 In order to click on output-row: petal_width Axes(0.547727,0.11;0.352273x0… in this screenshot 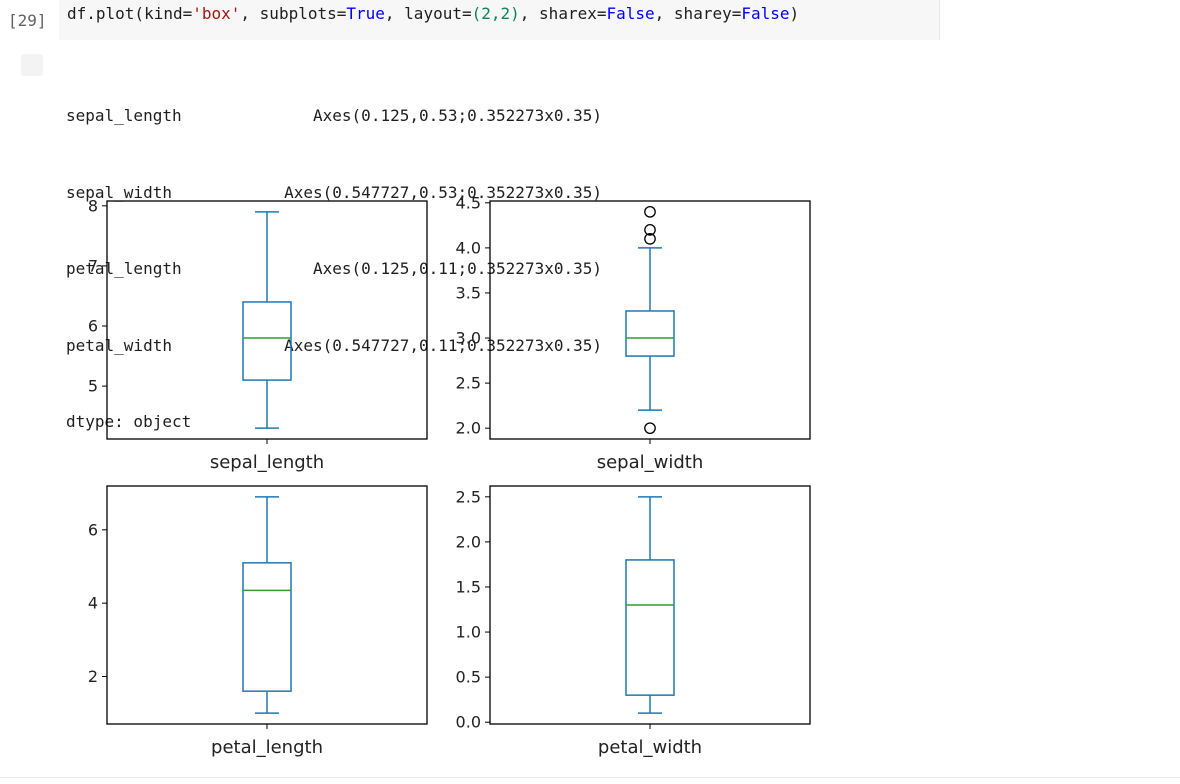, I will do `click(334, 346)`.